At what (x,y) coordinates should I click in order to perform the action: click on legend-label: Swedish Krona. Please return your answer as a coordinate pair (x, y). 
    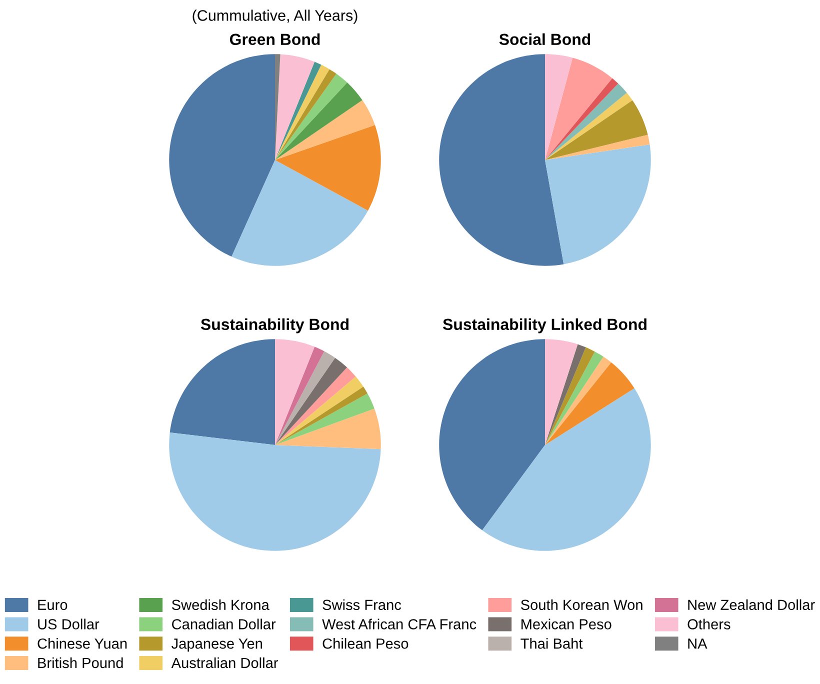
    Looking at the image, I should click on (221, 604).